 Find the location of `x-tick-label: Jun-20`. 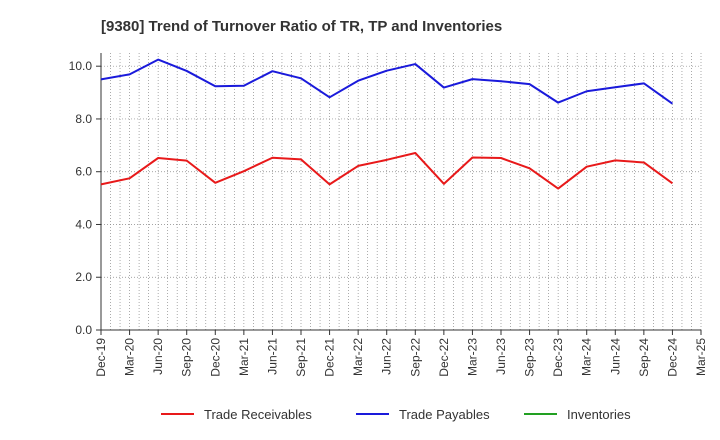

x-tick-label: Jun-20 is located at coordinates (158, 356).